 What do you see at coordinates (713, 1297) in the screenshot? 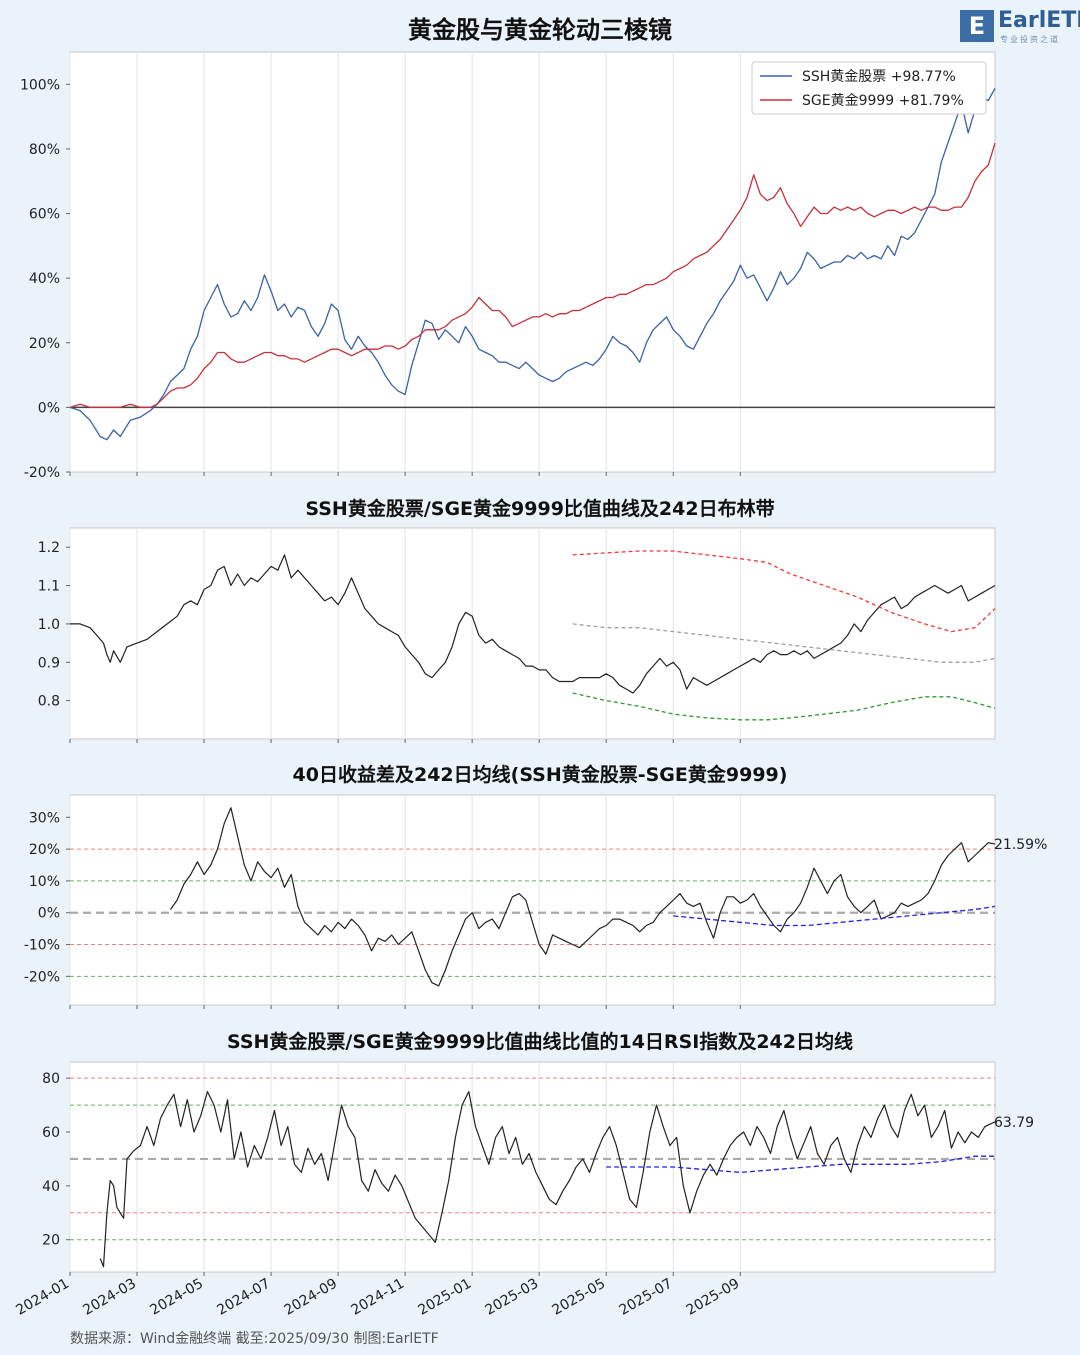
I see `x-tick-label: 2025-09` at bounding box center [713, 1297].